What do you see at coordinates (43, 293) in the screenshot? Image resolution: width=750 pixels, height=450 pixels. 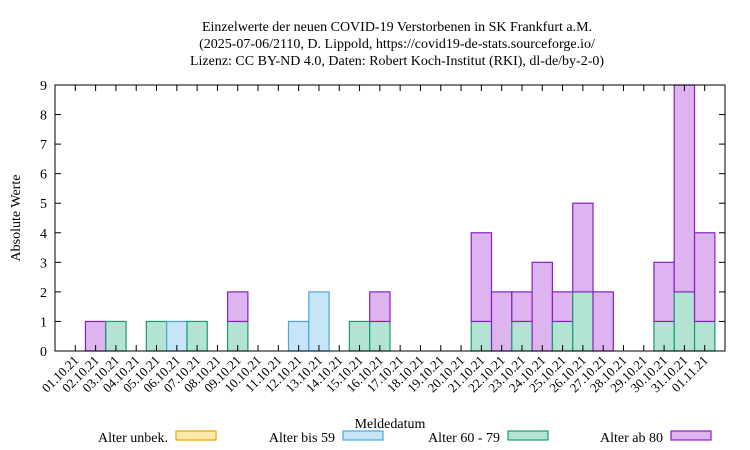 I see `y-tick-label-2: 2` at bounding box center [43, 293].